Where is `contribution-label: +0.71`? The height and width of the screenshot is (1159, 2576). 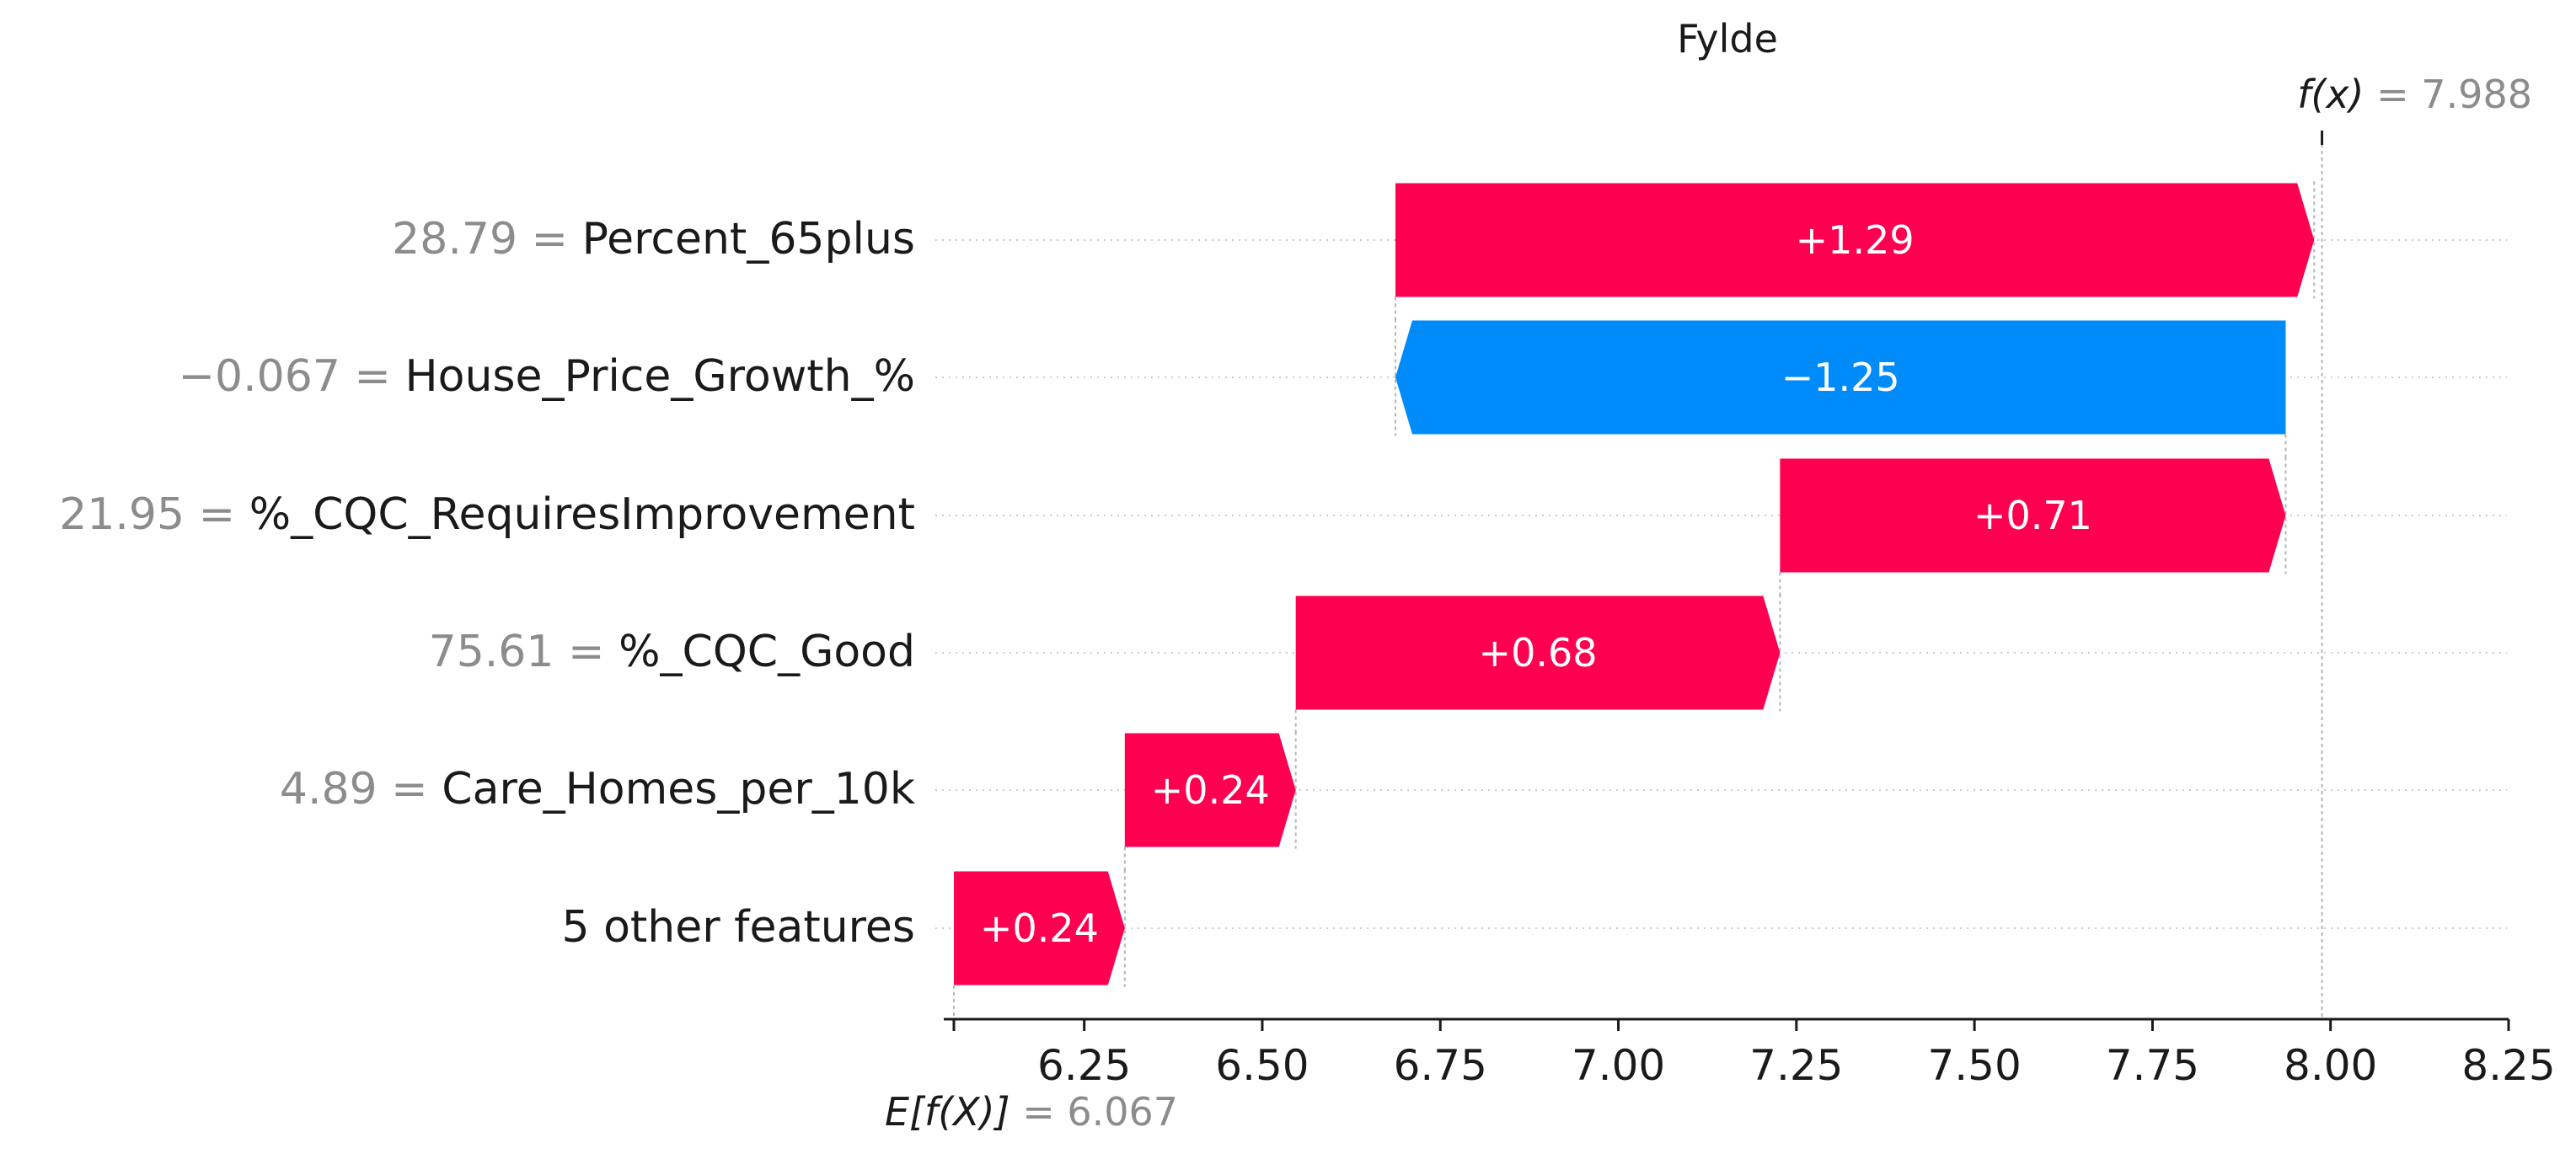 contribution-label: +0.71 is located at coordinates (2033, 515).